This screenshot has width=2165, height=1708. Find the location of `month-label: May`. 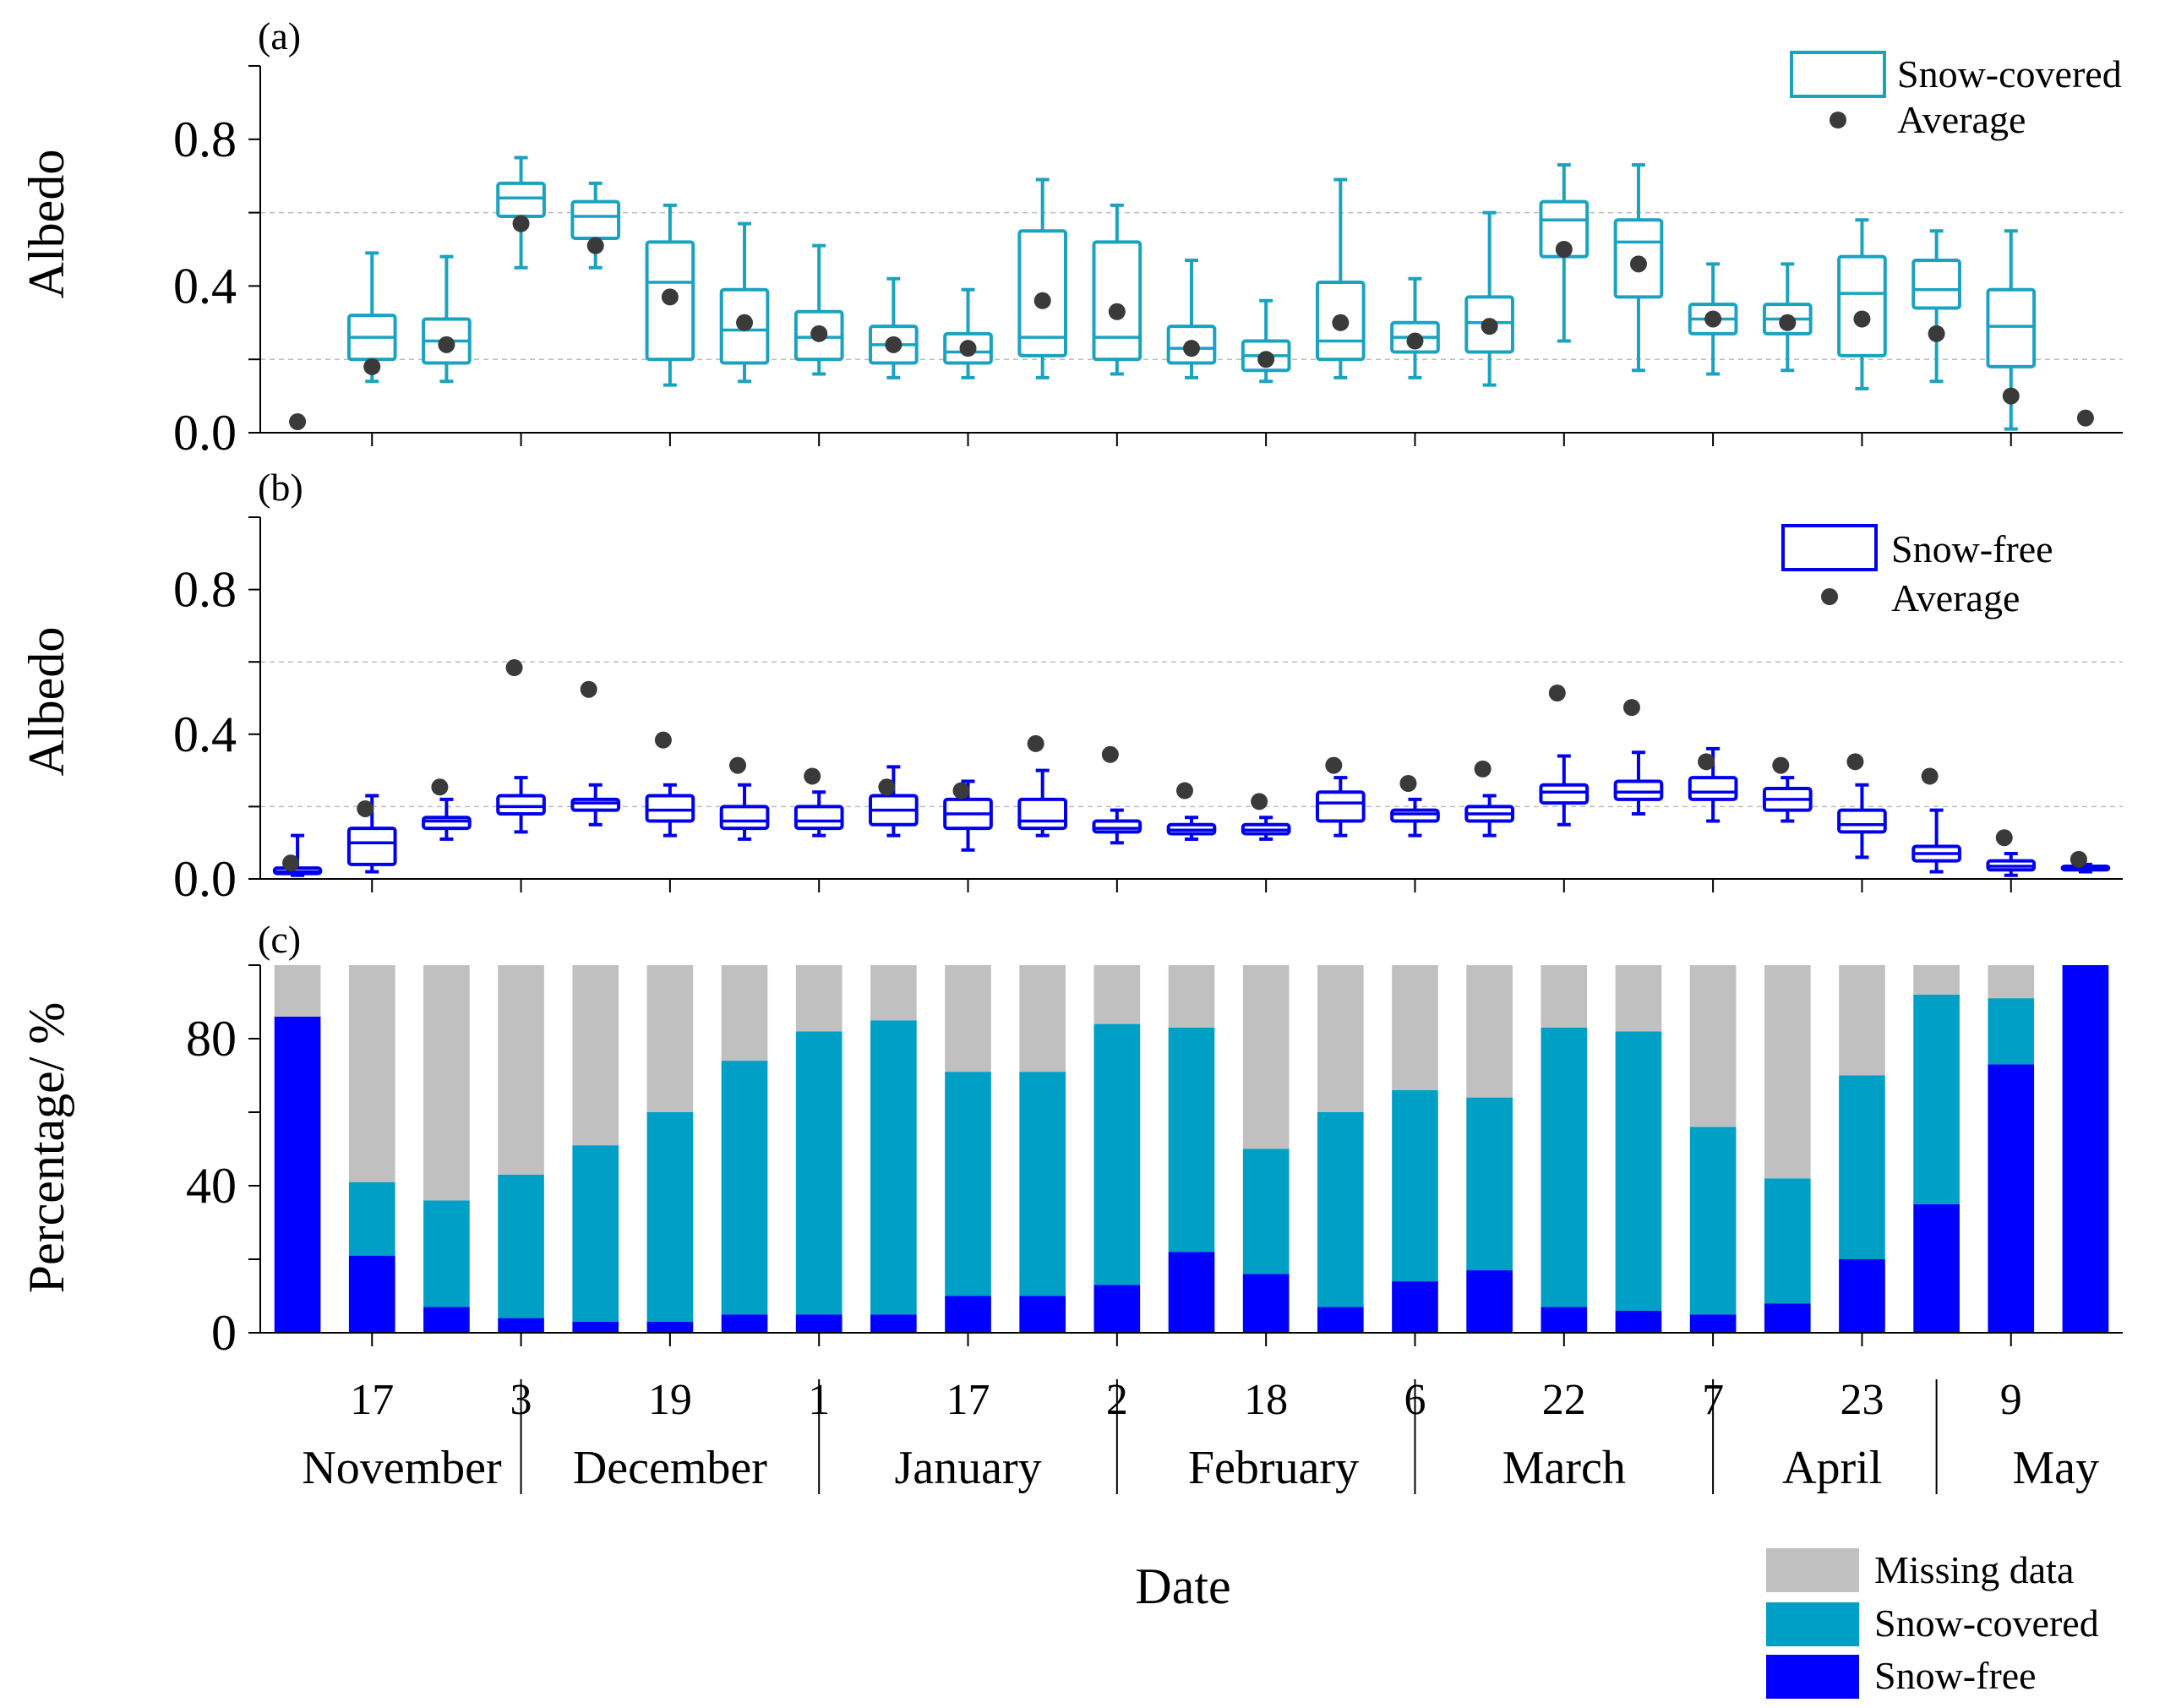

month-label: May is located at coordinates (2055, 1468).